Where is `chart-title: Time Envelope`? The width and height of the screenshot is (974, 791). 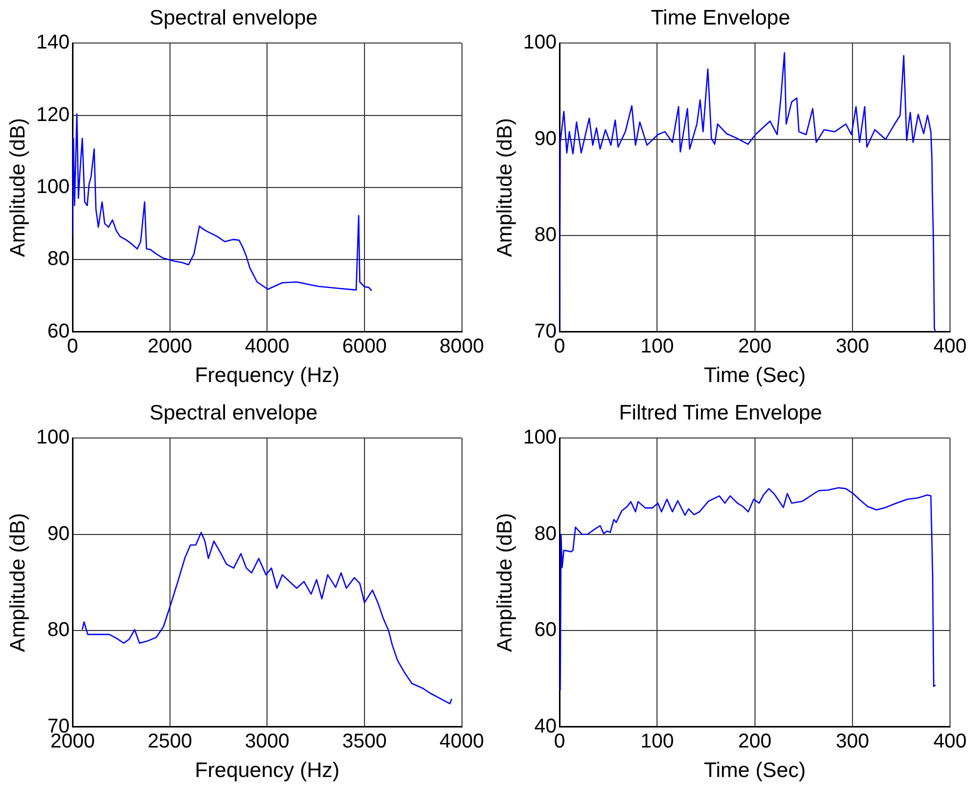 chart-title: Time Envelope is located at coordinates (720, 18).